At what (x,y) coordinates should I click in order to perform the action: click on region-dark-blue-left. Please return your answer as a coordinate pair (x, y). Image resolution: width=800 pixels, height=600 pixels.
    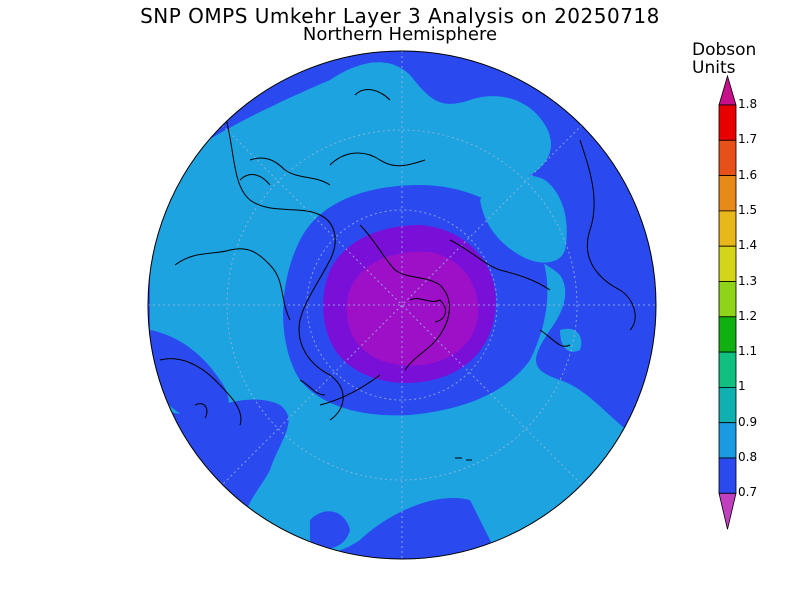
    Looking at the image, I should click on (189, 377).